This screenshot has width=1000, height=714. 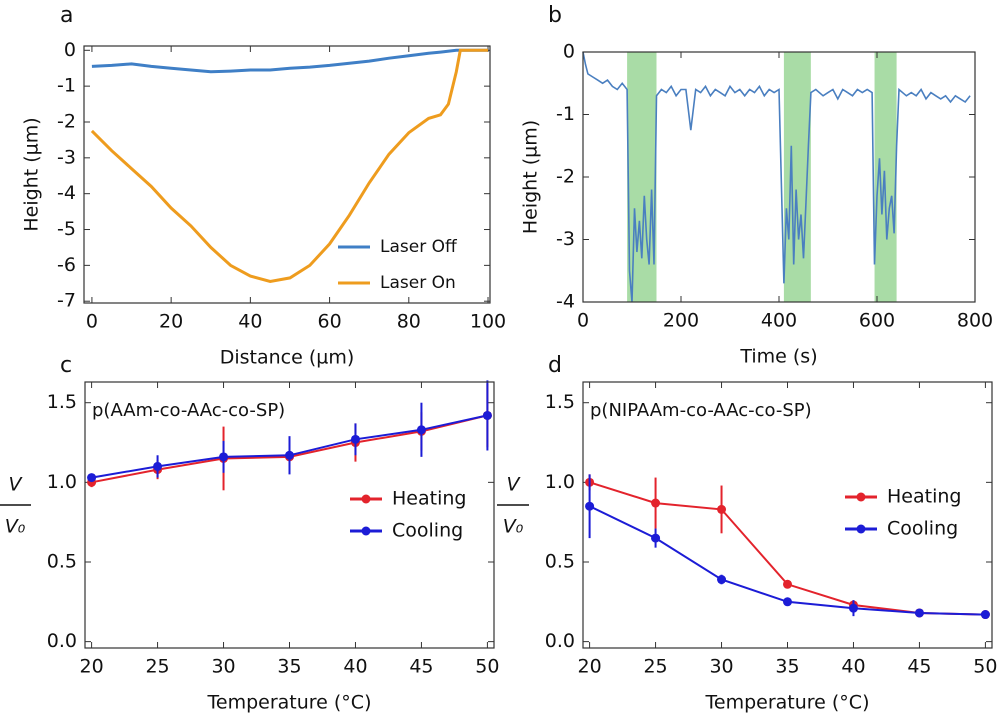 I want to click on legend-label: Laser On, so click(x=418, y=283).